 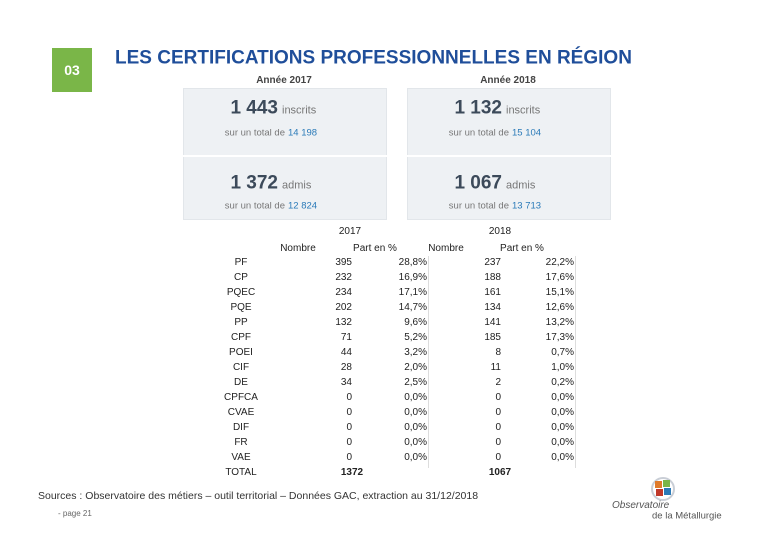 I want to click on panel-year: Année 2017, so click(x=284, y=80).